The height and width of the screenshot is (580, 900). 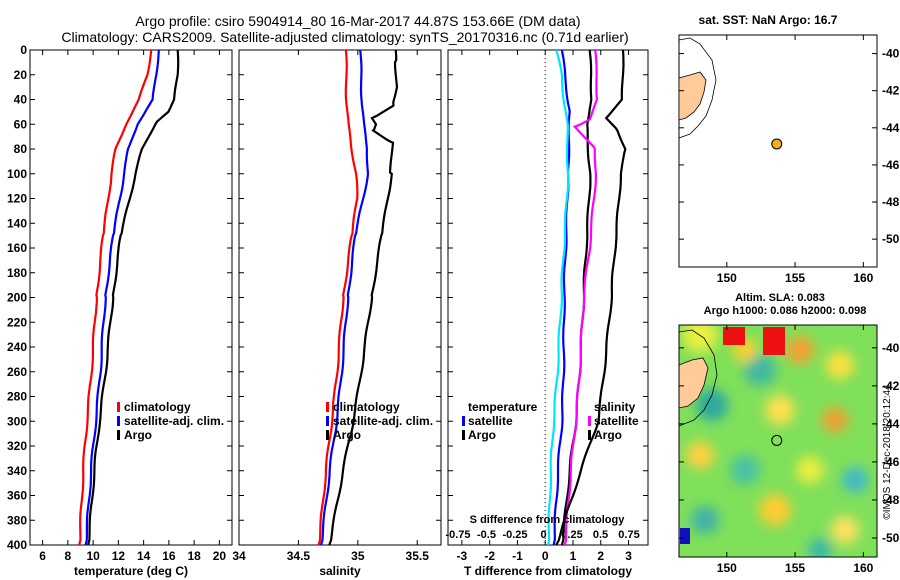 What do you see at coordinates (581, 297) in the screenshot?
I see `s-satellite-diff-line` at bounding box center [581, 297].